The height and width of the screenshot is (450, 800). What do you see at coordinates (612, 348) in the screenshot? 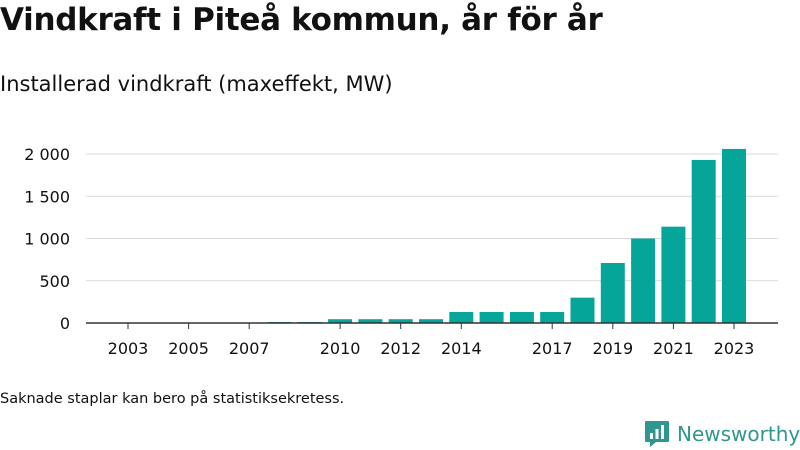
I see `x-tick-label: 2019` at bounding box center [612, 348].